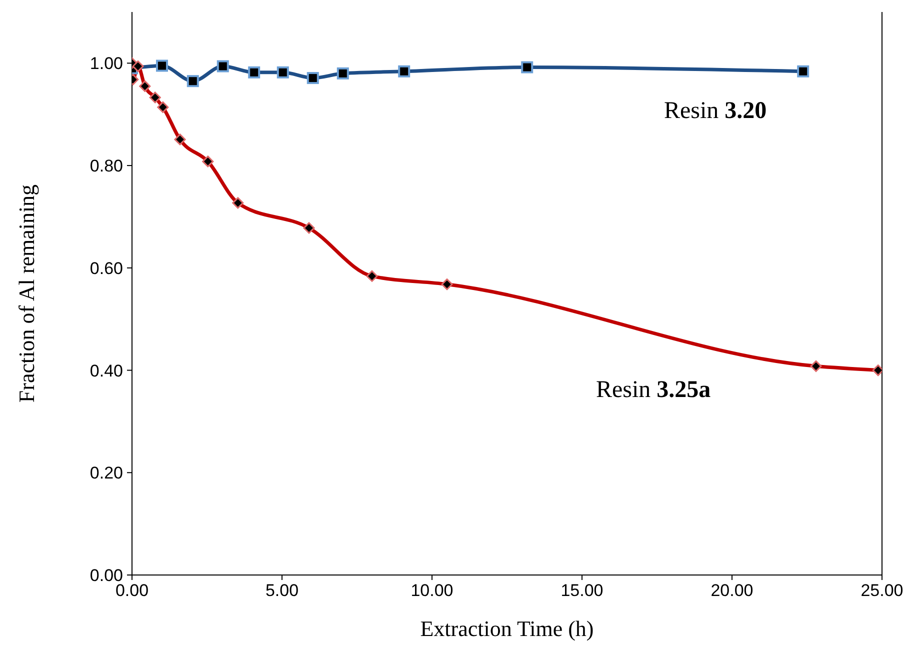 This screenshot has width=919, height=666. What do you see at coordinates (26, 293) in the screenshot?
I see `y-axis-title: Fraction of Al remaining` at bounding box center [26, 293].